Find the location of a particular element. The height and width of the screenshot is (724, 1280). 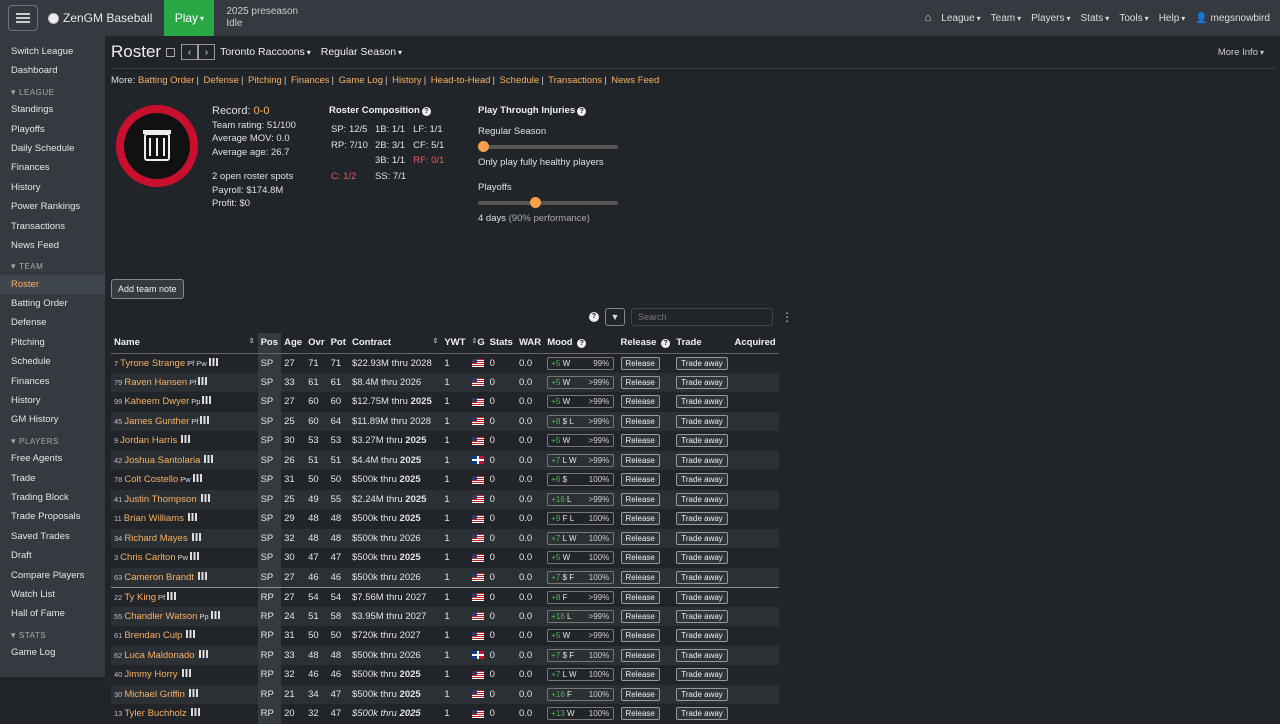

player-name-link: Chris Carlton is located at coordinates (148, 558).